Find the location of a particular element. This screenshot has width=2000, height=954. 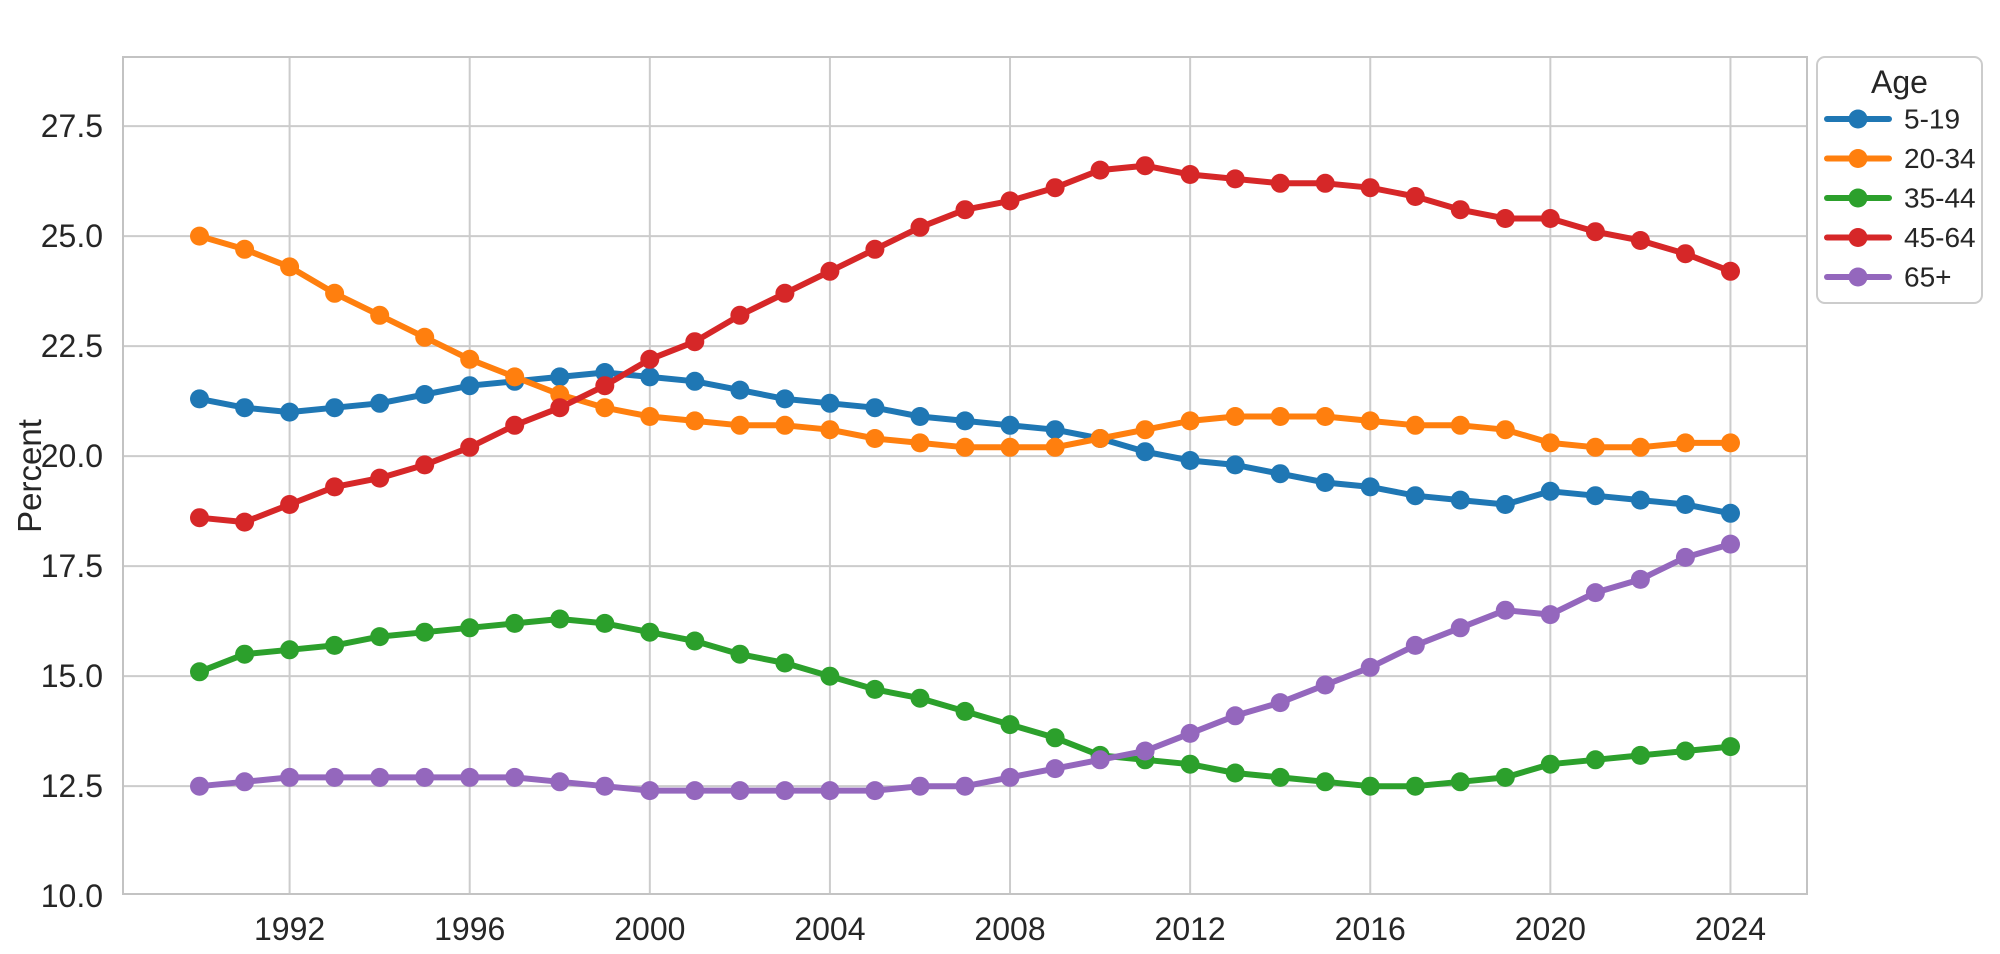

legend-item-35-44: 35-44 is located at coordinates (1900, 198).